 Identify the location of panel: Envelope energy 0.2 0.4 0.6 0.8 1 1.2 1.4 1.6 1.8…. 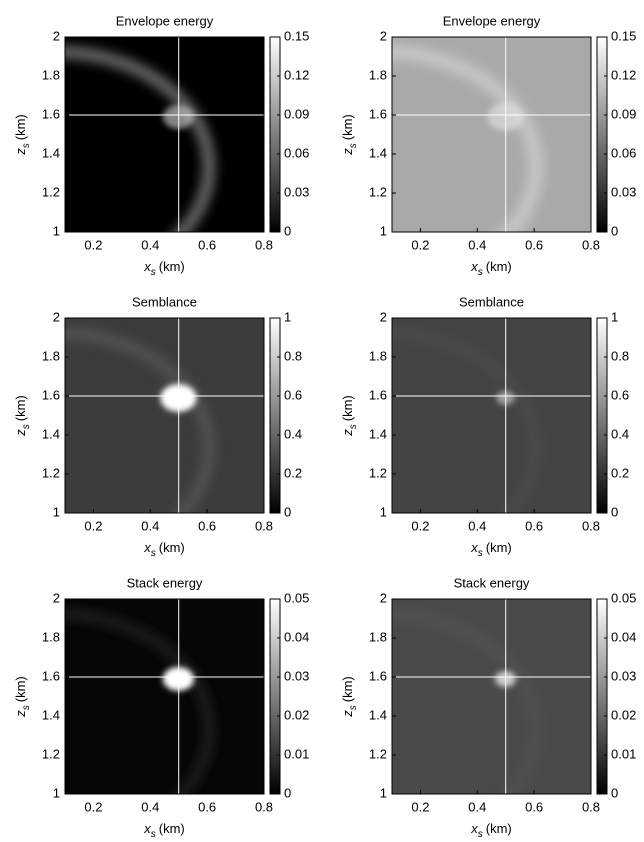
(161, 145).